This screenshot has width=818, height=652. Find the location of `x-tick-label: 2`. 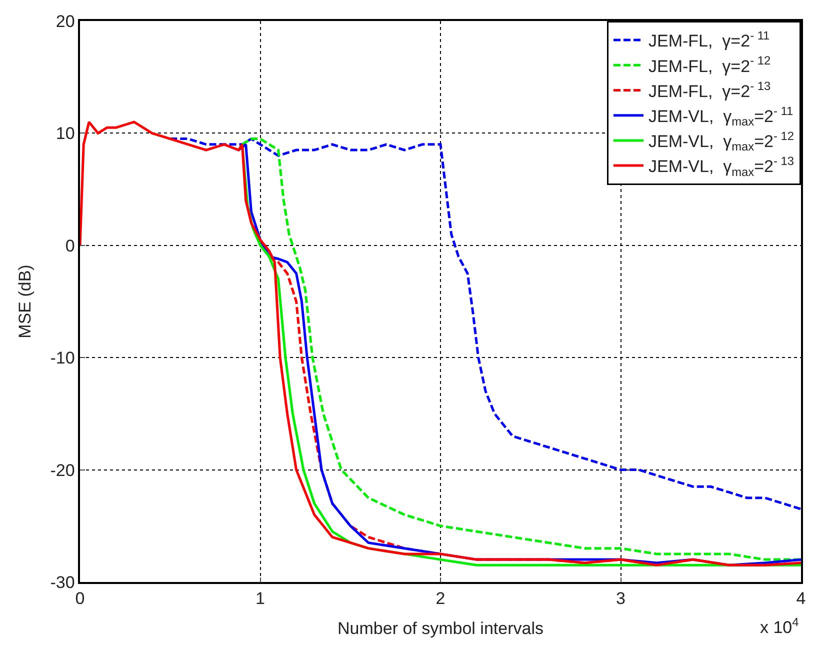

x-tick-label: 2 is located at coordinates (441, 598).